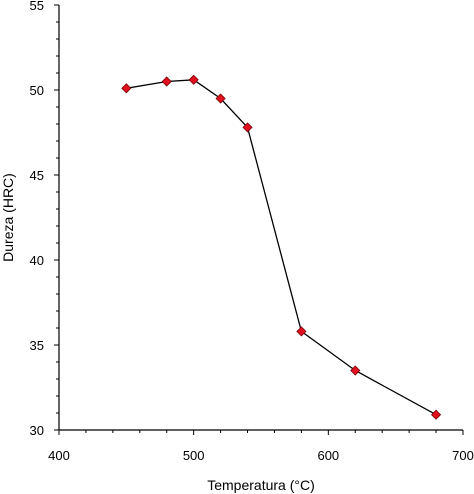 This screenshot has height=494, width=474. What do you see at coordinates (37, 430) in the screenshot?
I see `y-tick-label: 30` at bounding box center [37, 430].